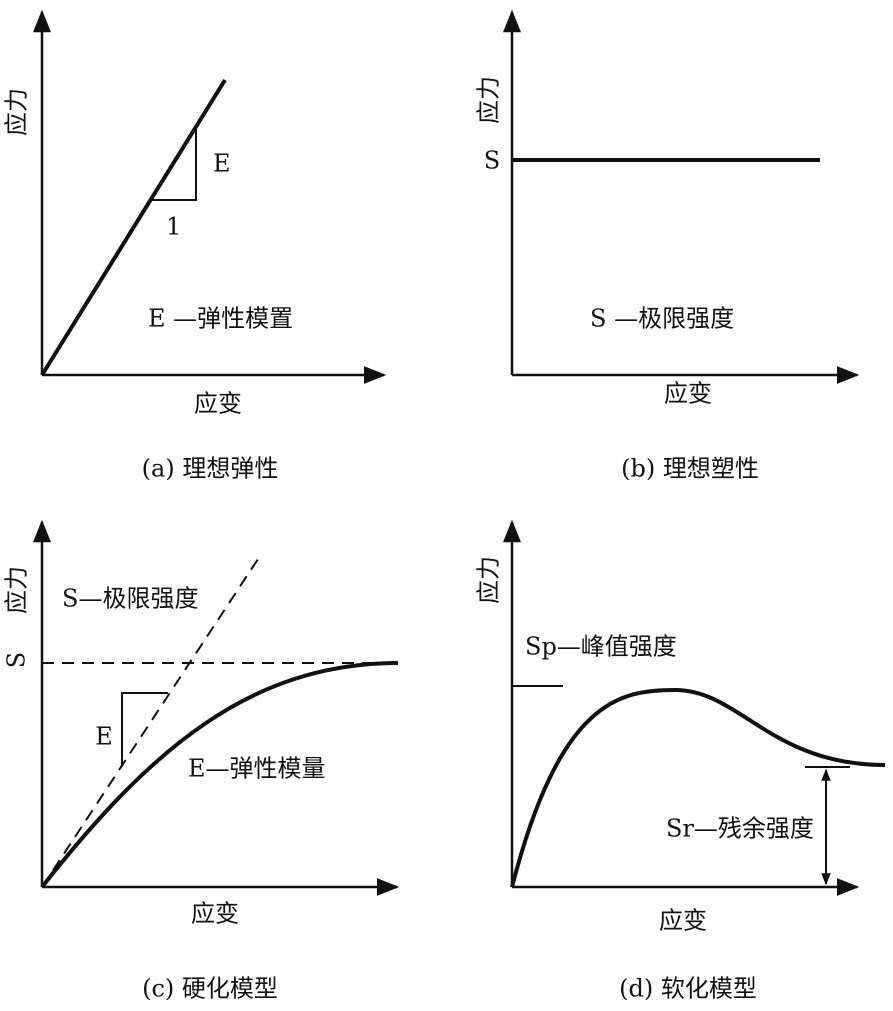 Image resolution: width=893 pixels, height=1011 pixels. What do you see at coordinates (827, 827) in the screenshot?
I see `residual-ticks` at bounding box center [827, 827].